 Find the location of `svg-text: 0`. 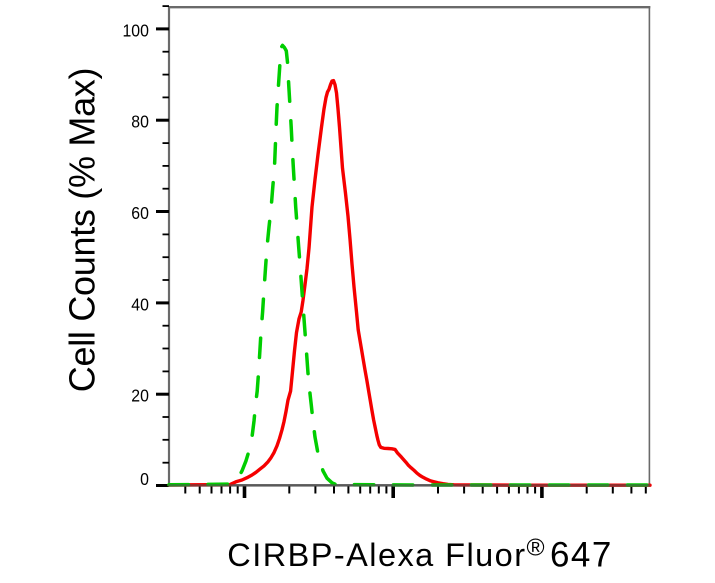

svg-text: 0 is located at coordinates (144, 479).